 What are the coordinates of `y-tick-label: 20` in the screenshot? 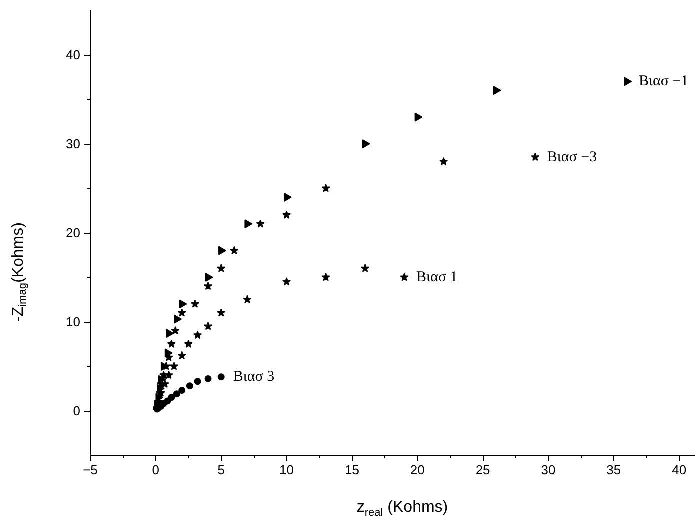 It's located at (73, 233).